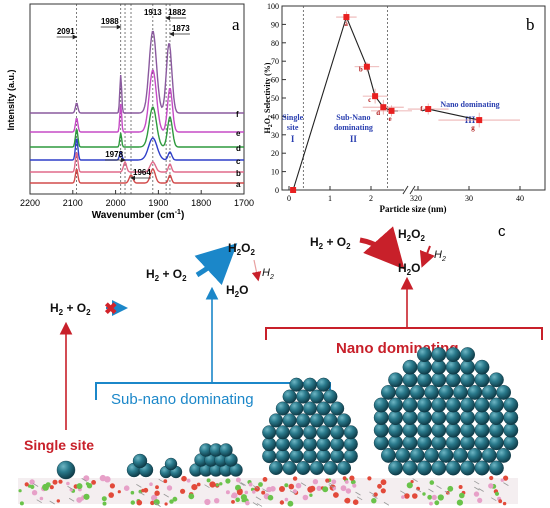  I want to click on a-series-label: e, so click(238, 133).